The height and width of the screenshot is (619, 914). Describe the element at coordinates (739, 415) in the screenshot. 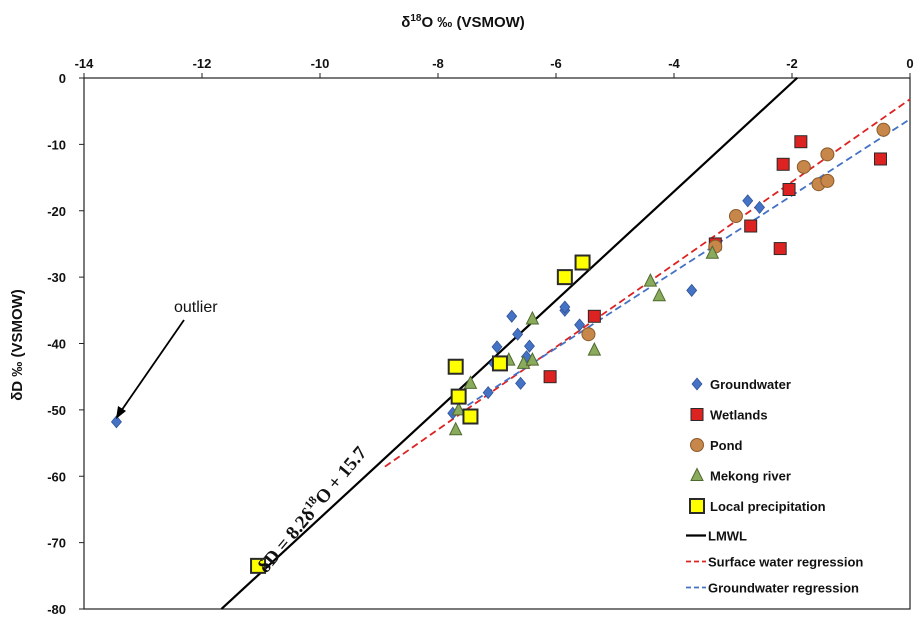

I see `legend-wetlands-label: Wetlands` at that location.